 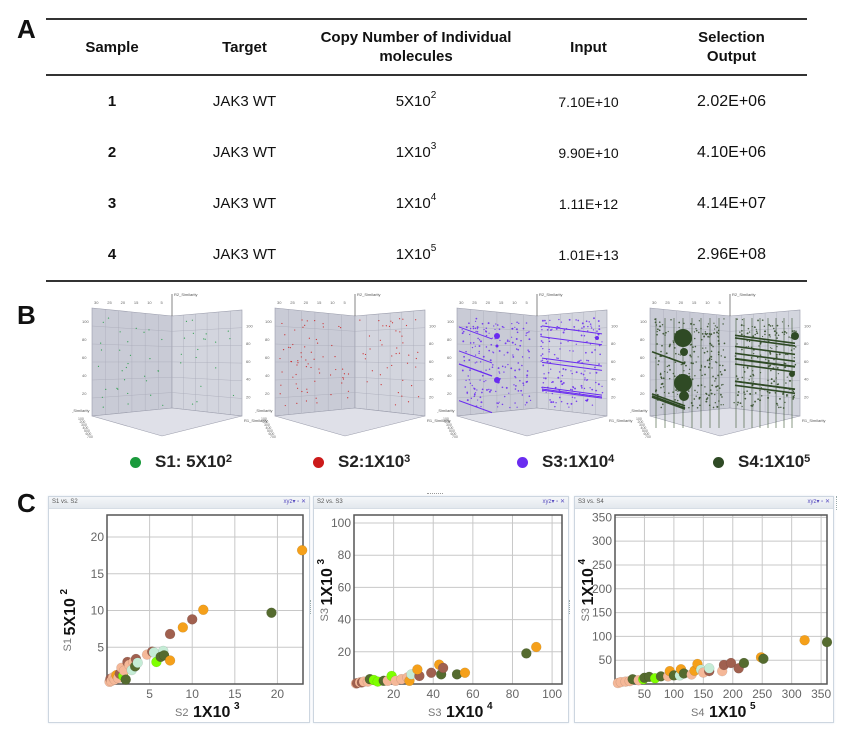 What do you see at coordinates (248, 361) in the screenshot?
I see `cube-tick-label: 60` at bounding box center [248, 361].